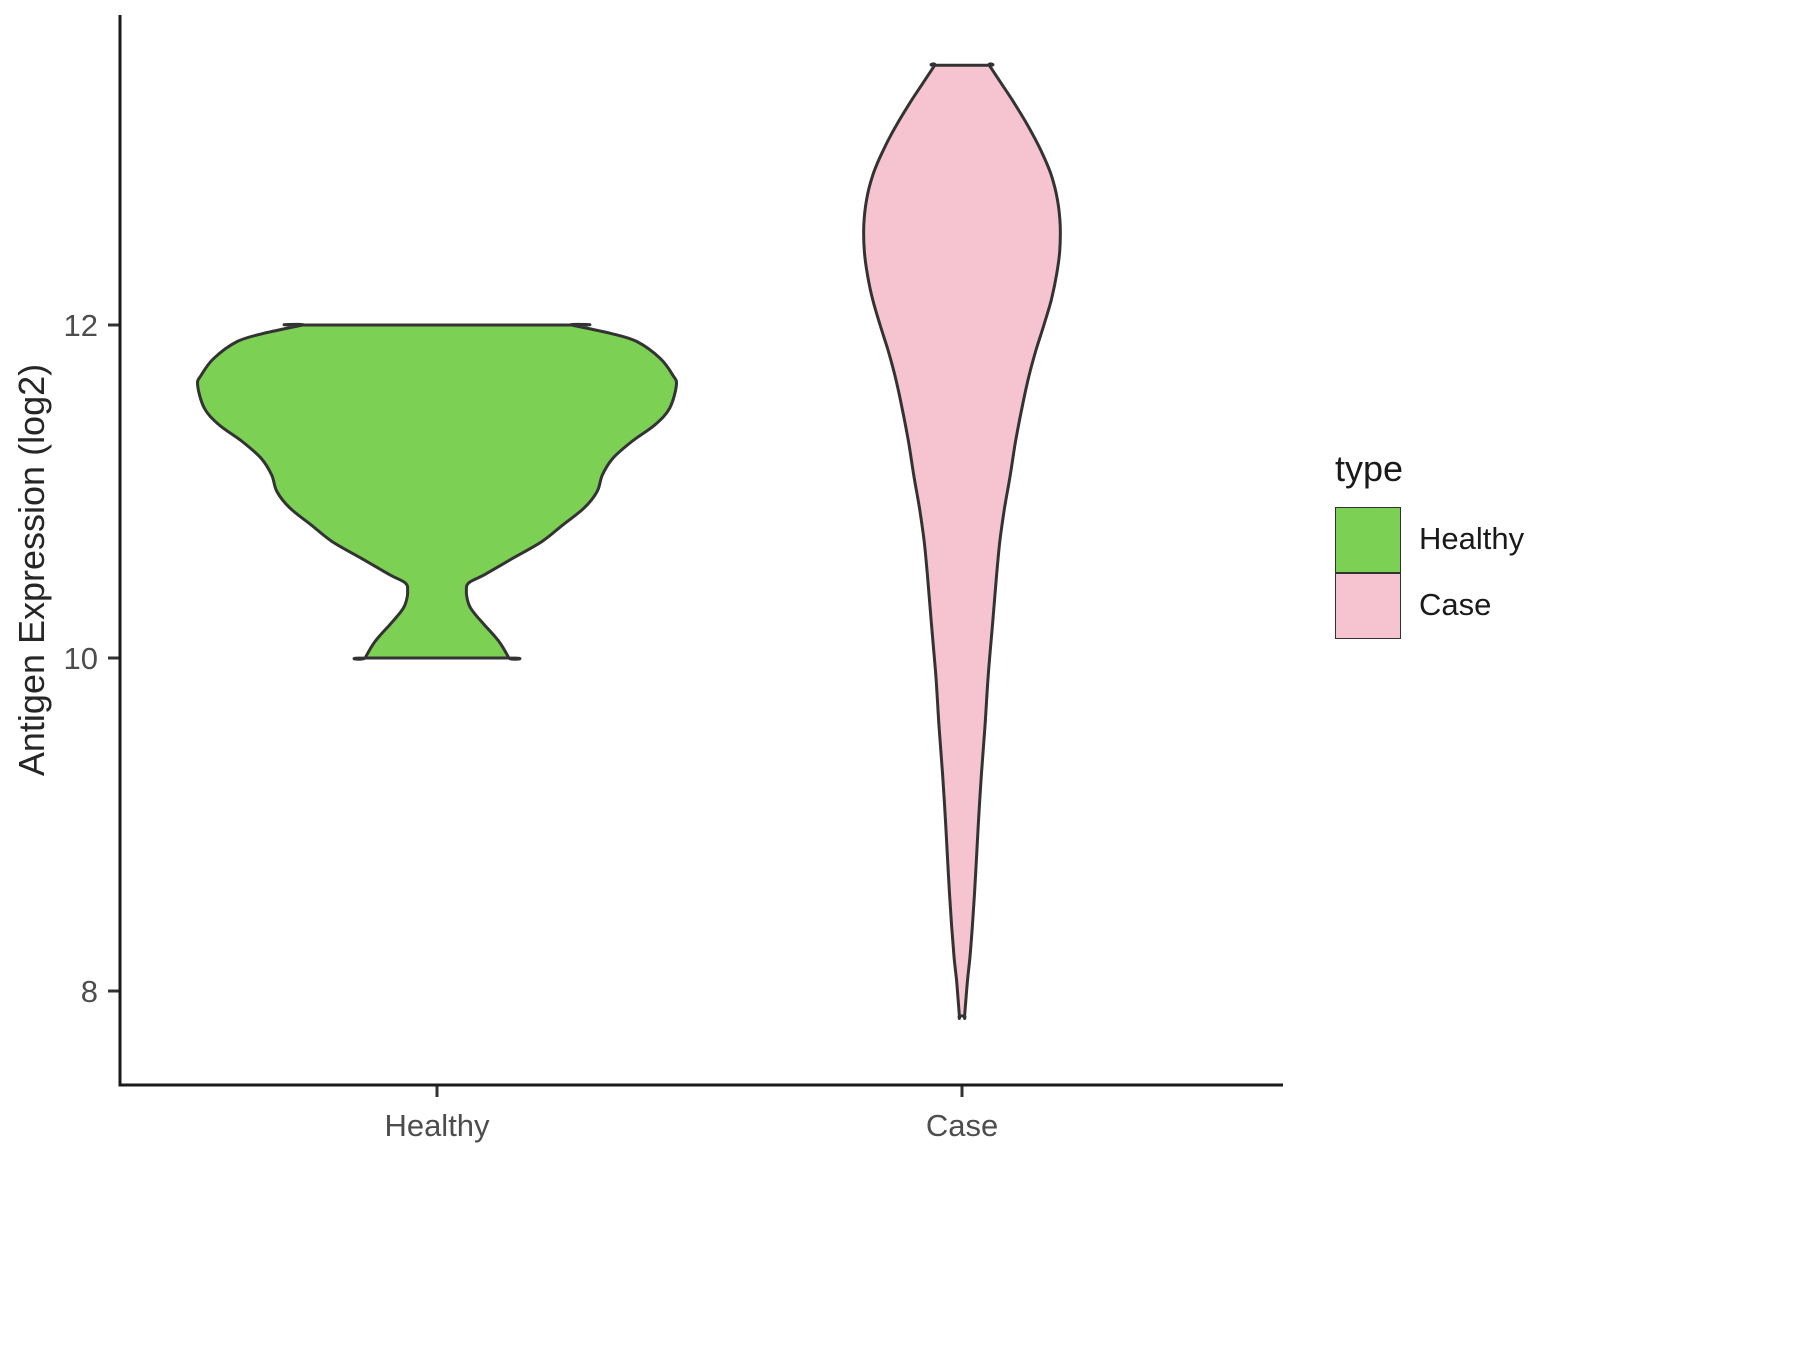  Describe the element at coordinates (437, 1125) in the screenshot. I see `x-category-label: Healthy` at that location.